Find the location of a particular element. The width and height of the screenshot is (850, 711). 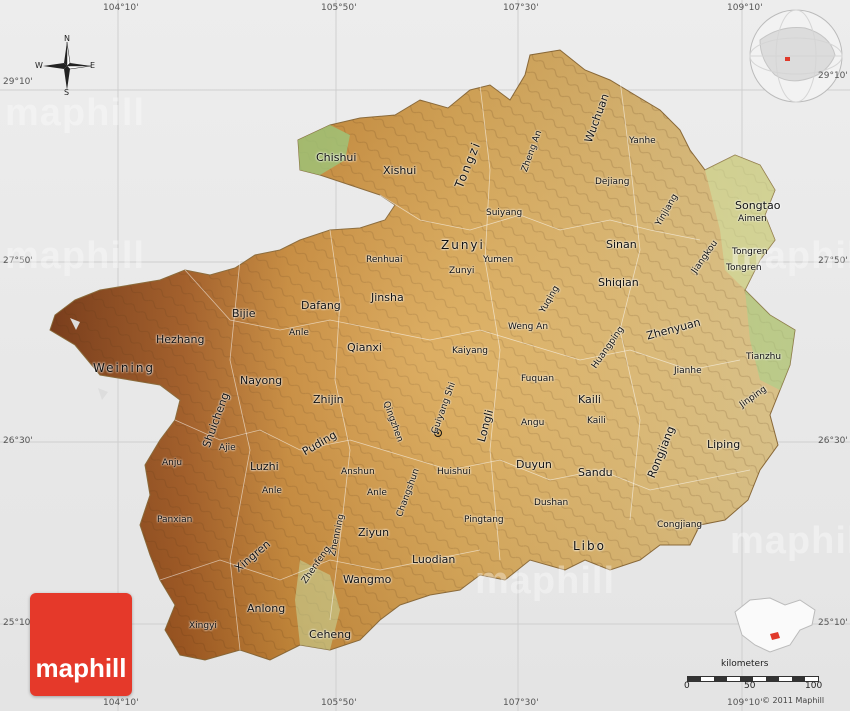

place-liping: Liping is located at coordinates (724, 444).